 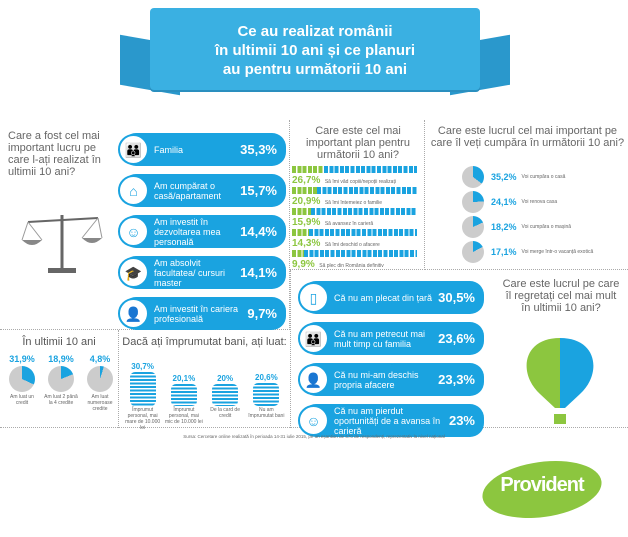 What do you see at coordinates (204, 342) in the screenshot?
I see `loans-title: Dacă ați împrumutat bani, ați luat:` at bounding box center [204, 342].